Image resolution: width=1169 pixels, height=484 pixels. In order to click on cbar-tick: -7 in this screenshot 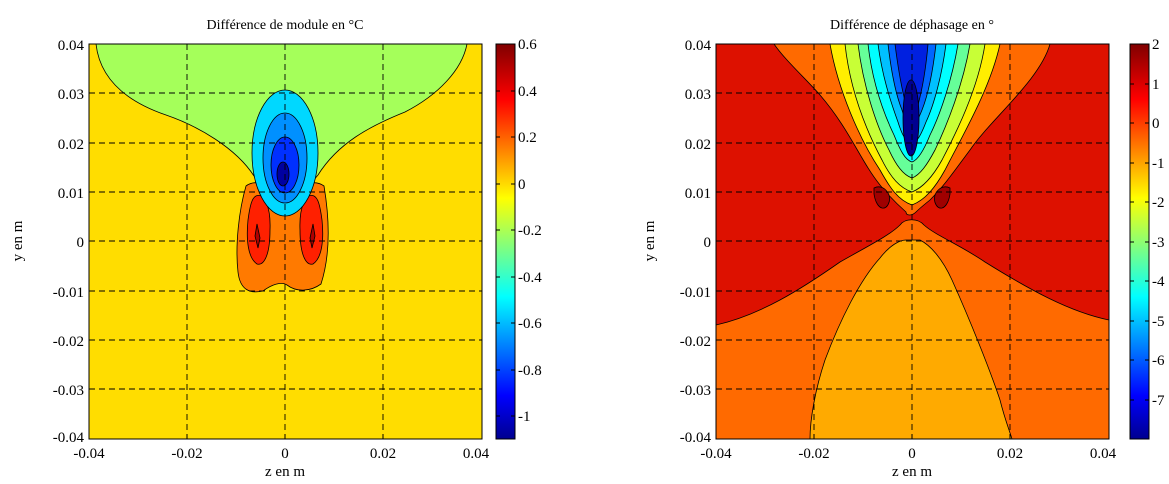, I will do `click(1158, 401)`.